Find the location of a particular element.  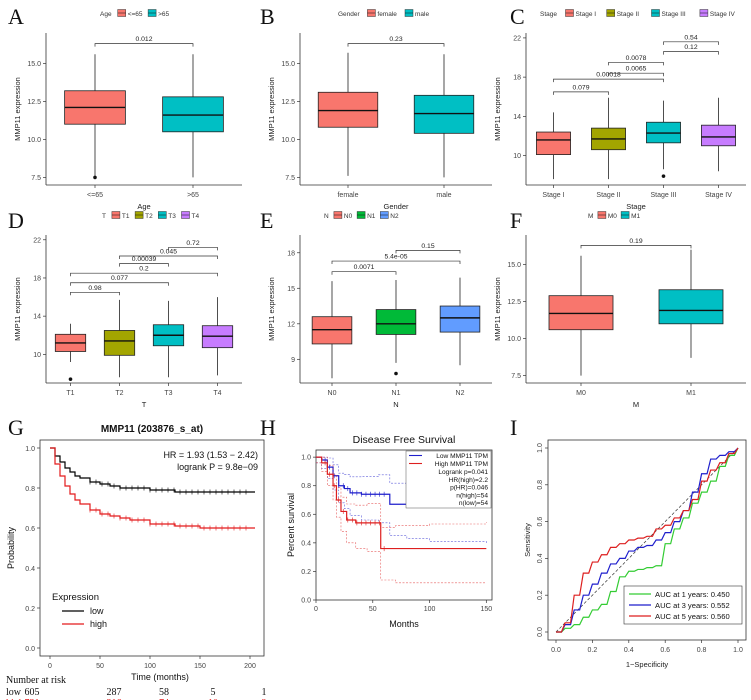

box-female is located at coordinates (348, 109).